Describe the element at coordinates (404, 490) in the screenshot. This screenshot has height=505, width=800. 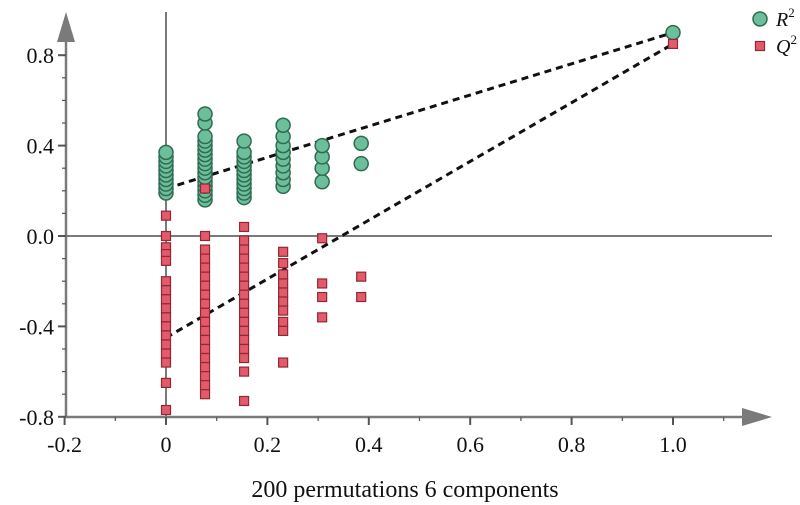
I see `x-axis-label: 200 permutations 6 components` at that location.